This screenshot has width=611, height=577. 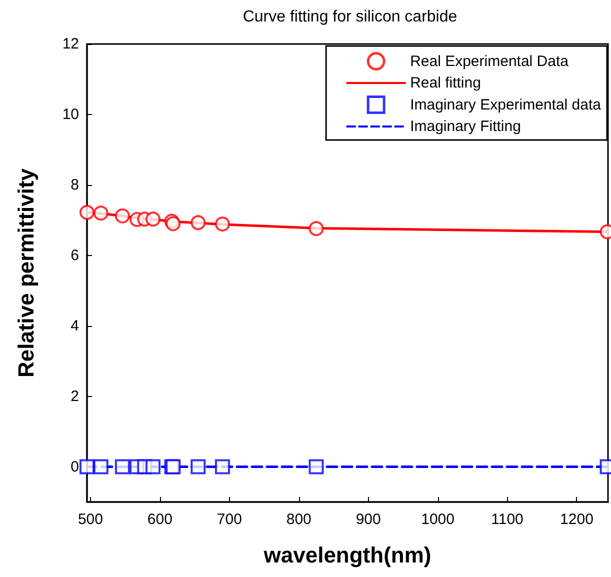 I want to click on y-tick-label: 8, so click(x=74, y=185).